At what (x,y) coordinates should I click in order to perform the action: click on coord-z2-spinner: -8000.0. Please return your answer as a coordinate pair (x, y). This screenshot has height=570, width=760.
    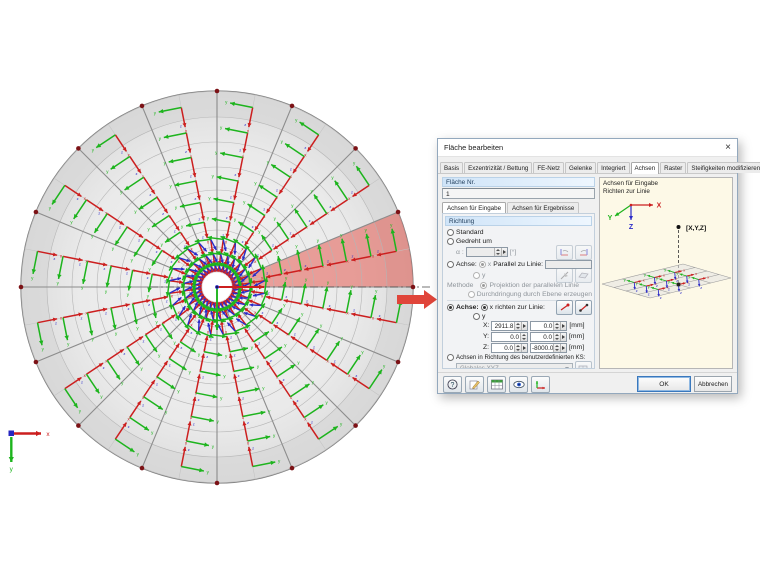
    Looking at the image, I should click on (549, 347).